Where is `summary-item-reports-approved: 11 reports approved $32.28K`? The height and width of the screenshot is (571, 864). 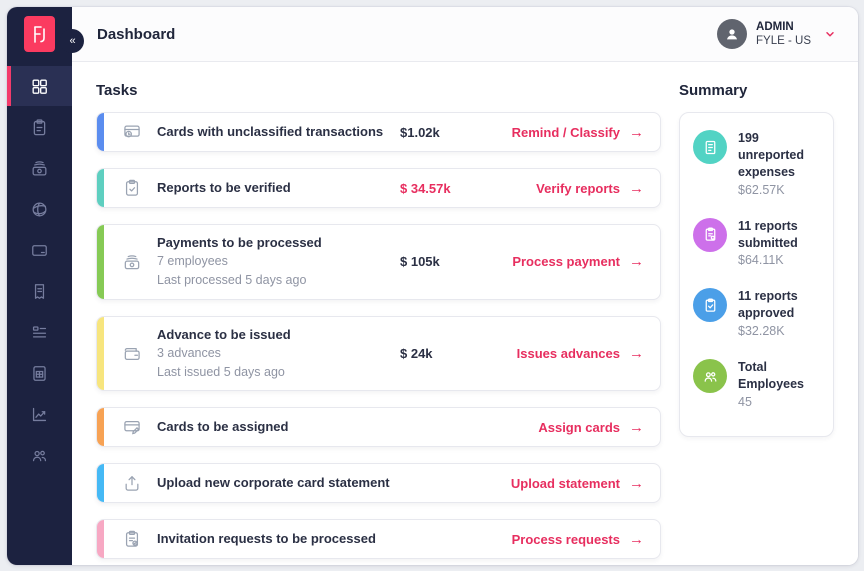 summary-item-reports-approved: 11 reports approved $32.28K is located at coordinates (757, 313).